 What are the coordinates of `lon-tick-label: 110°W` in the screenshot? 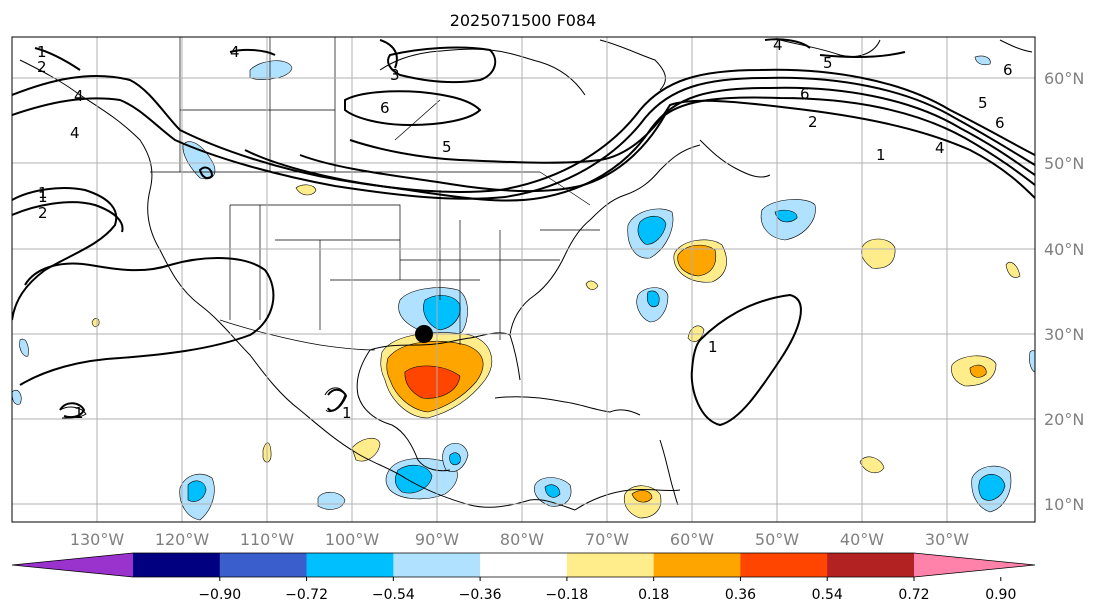 It's located at (267, 539).